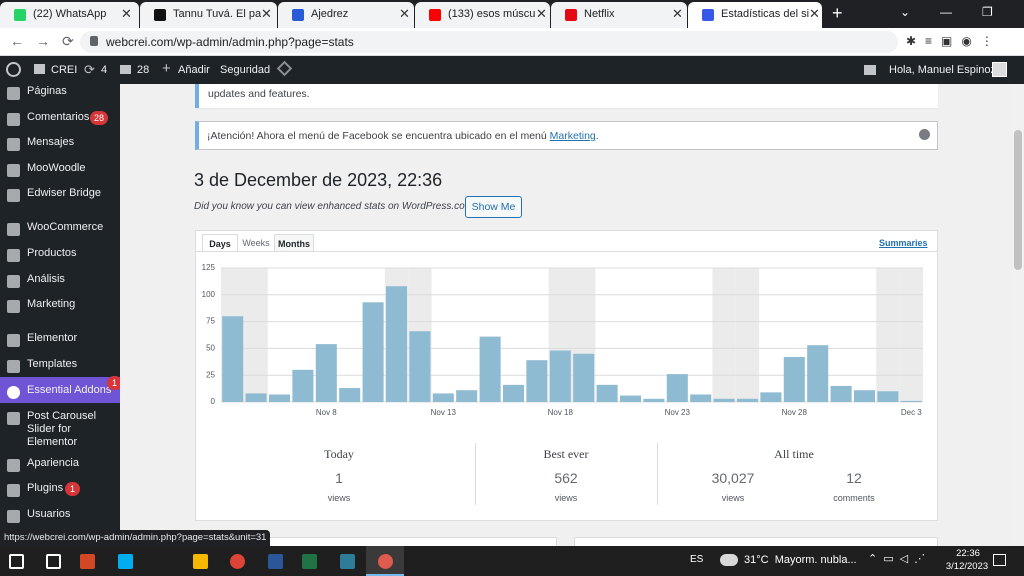 The width and height of the screenshot is (1024, 576). Describe the element at coordinates (946, 70) in the screenshot. I see `greeting: Hola, Manuel Espinoza` at that location.